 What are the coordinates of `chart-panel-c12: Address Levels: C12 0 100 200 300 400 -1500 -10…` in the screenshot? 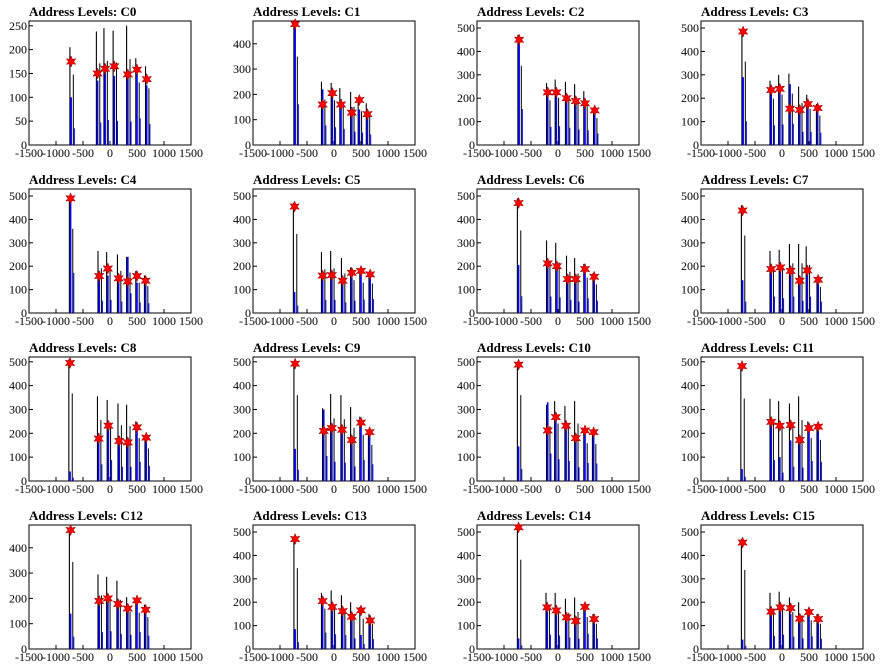 It's located at (112, 588).